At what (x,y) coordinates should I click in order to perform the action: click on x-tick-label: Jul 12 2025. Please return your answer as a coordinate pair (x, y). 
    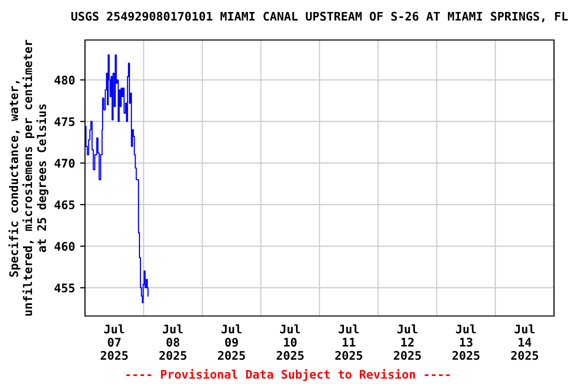
    Looking at the image, I should click on (407, 342).